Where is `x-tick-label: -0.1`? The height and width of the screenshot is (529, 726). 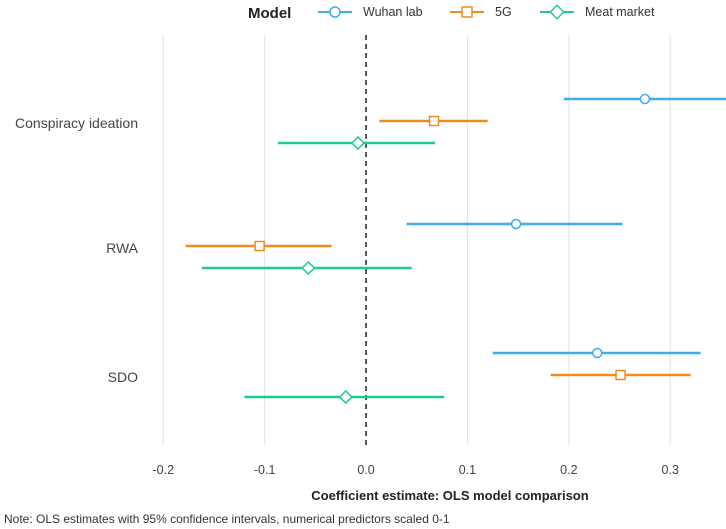
x-tick-label: -0.1 is located at coordinates (265, 470).